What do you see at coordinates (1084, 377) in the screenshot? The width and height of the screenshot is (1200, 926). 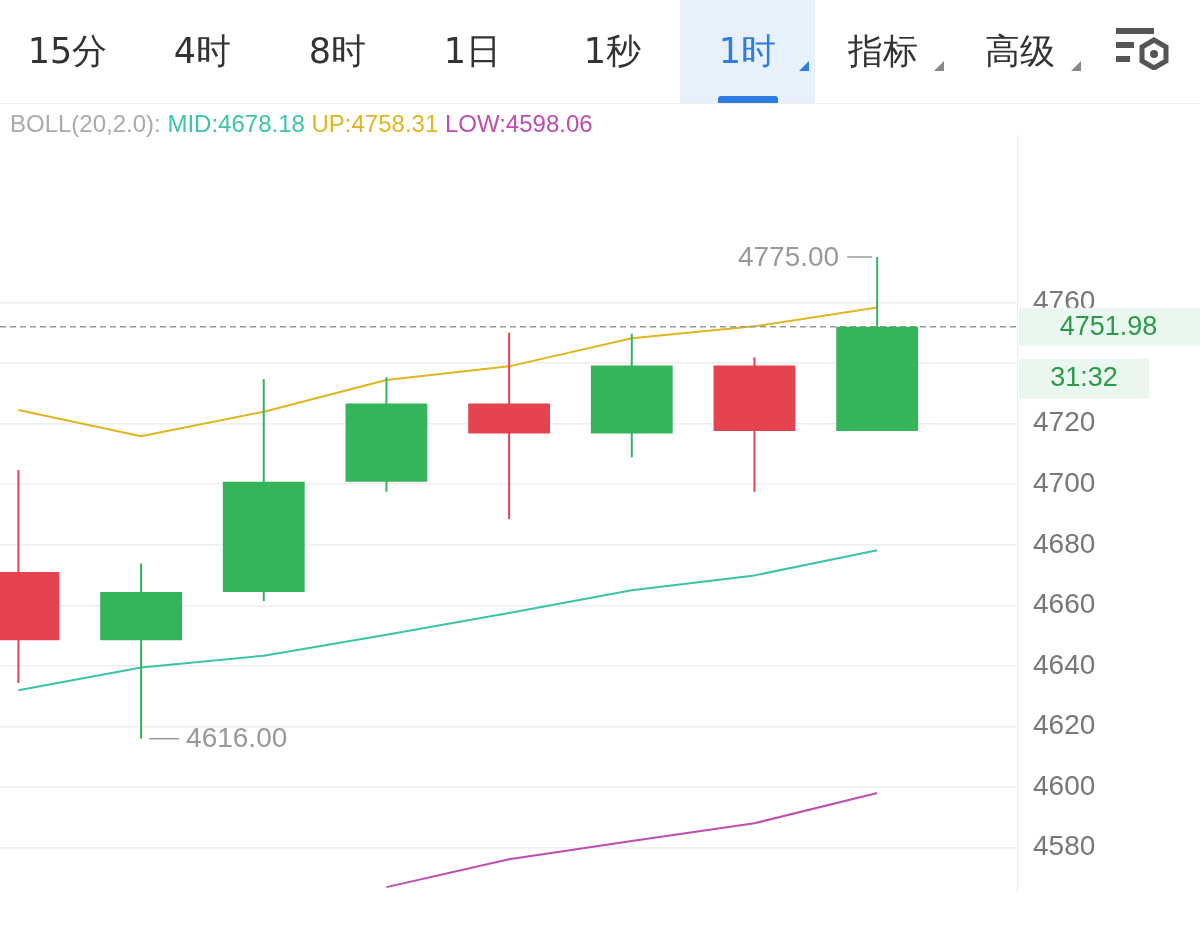 I see `text: 31:32` at bounding box center [1084, 377].